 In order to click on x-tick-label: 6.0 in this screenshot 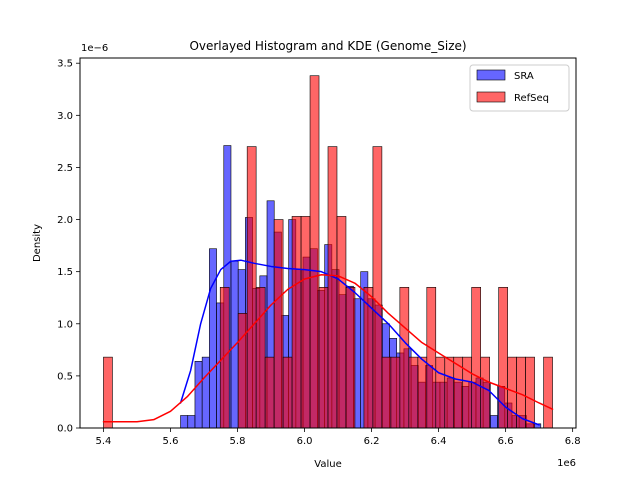, I will do `click(305, 441)`.